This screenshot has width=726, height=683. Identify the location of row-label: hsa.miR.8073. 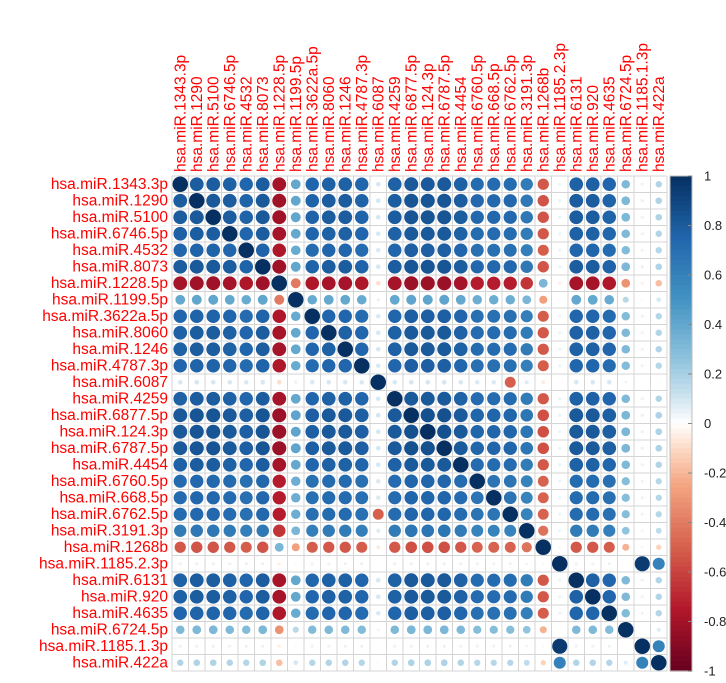
(120, 266).